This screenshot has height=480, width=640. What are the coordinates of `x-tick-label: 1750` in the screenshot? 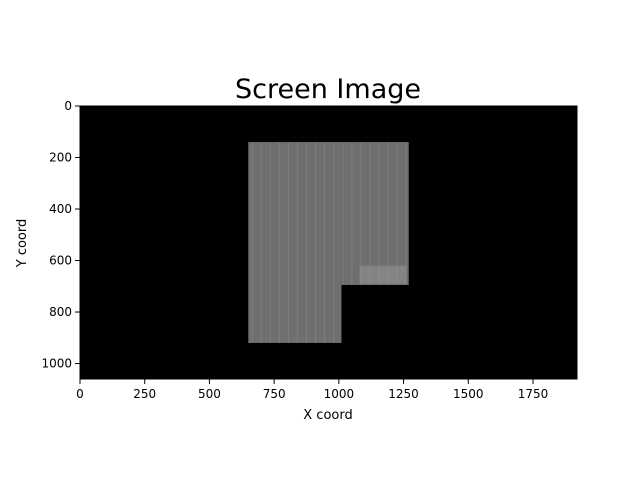 It's located at (533, 394).